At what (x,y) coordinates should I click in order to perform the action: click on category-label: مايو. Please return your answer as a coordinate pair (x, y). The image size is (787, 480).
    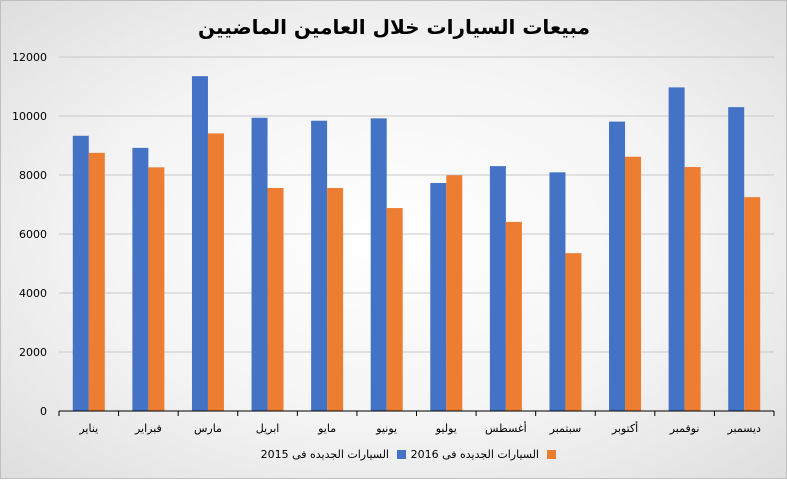
    Looking at the image, I should click on (326, 428).